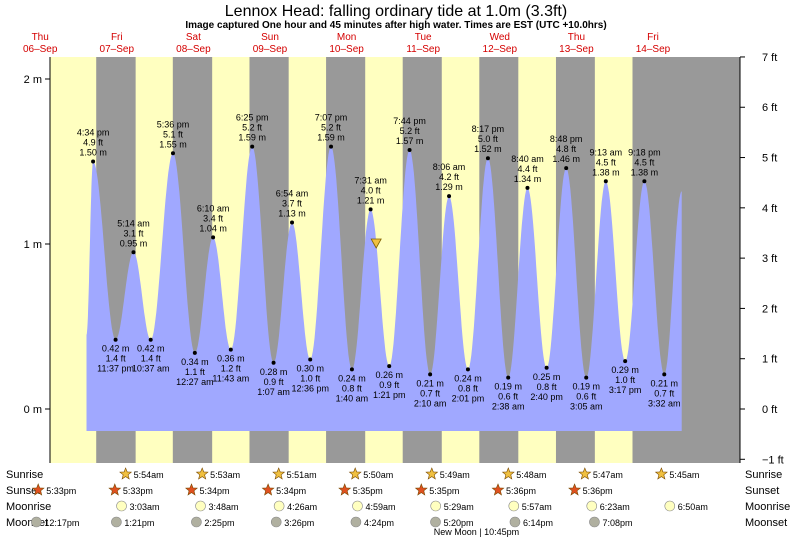 This screenshot has width=793, height=538. I want to click on day-of-week-label: Fri, so click(653, 37).